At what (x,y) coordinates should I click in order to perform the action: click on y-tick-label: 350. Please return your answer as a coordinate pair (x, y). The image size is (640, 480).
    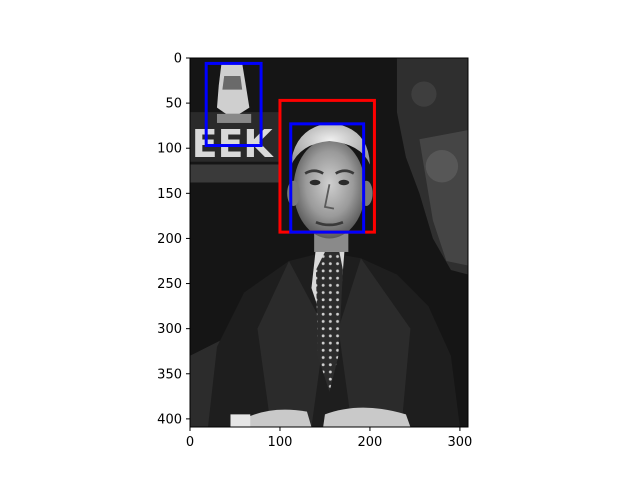
    Looking at the image, I should click on (169, 374).